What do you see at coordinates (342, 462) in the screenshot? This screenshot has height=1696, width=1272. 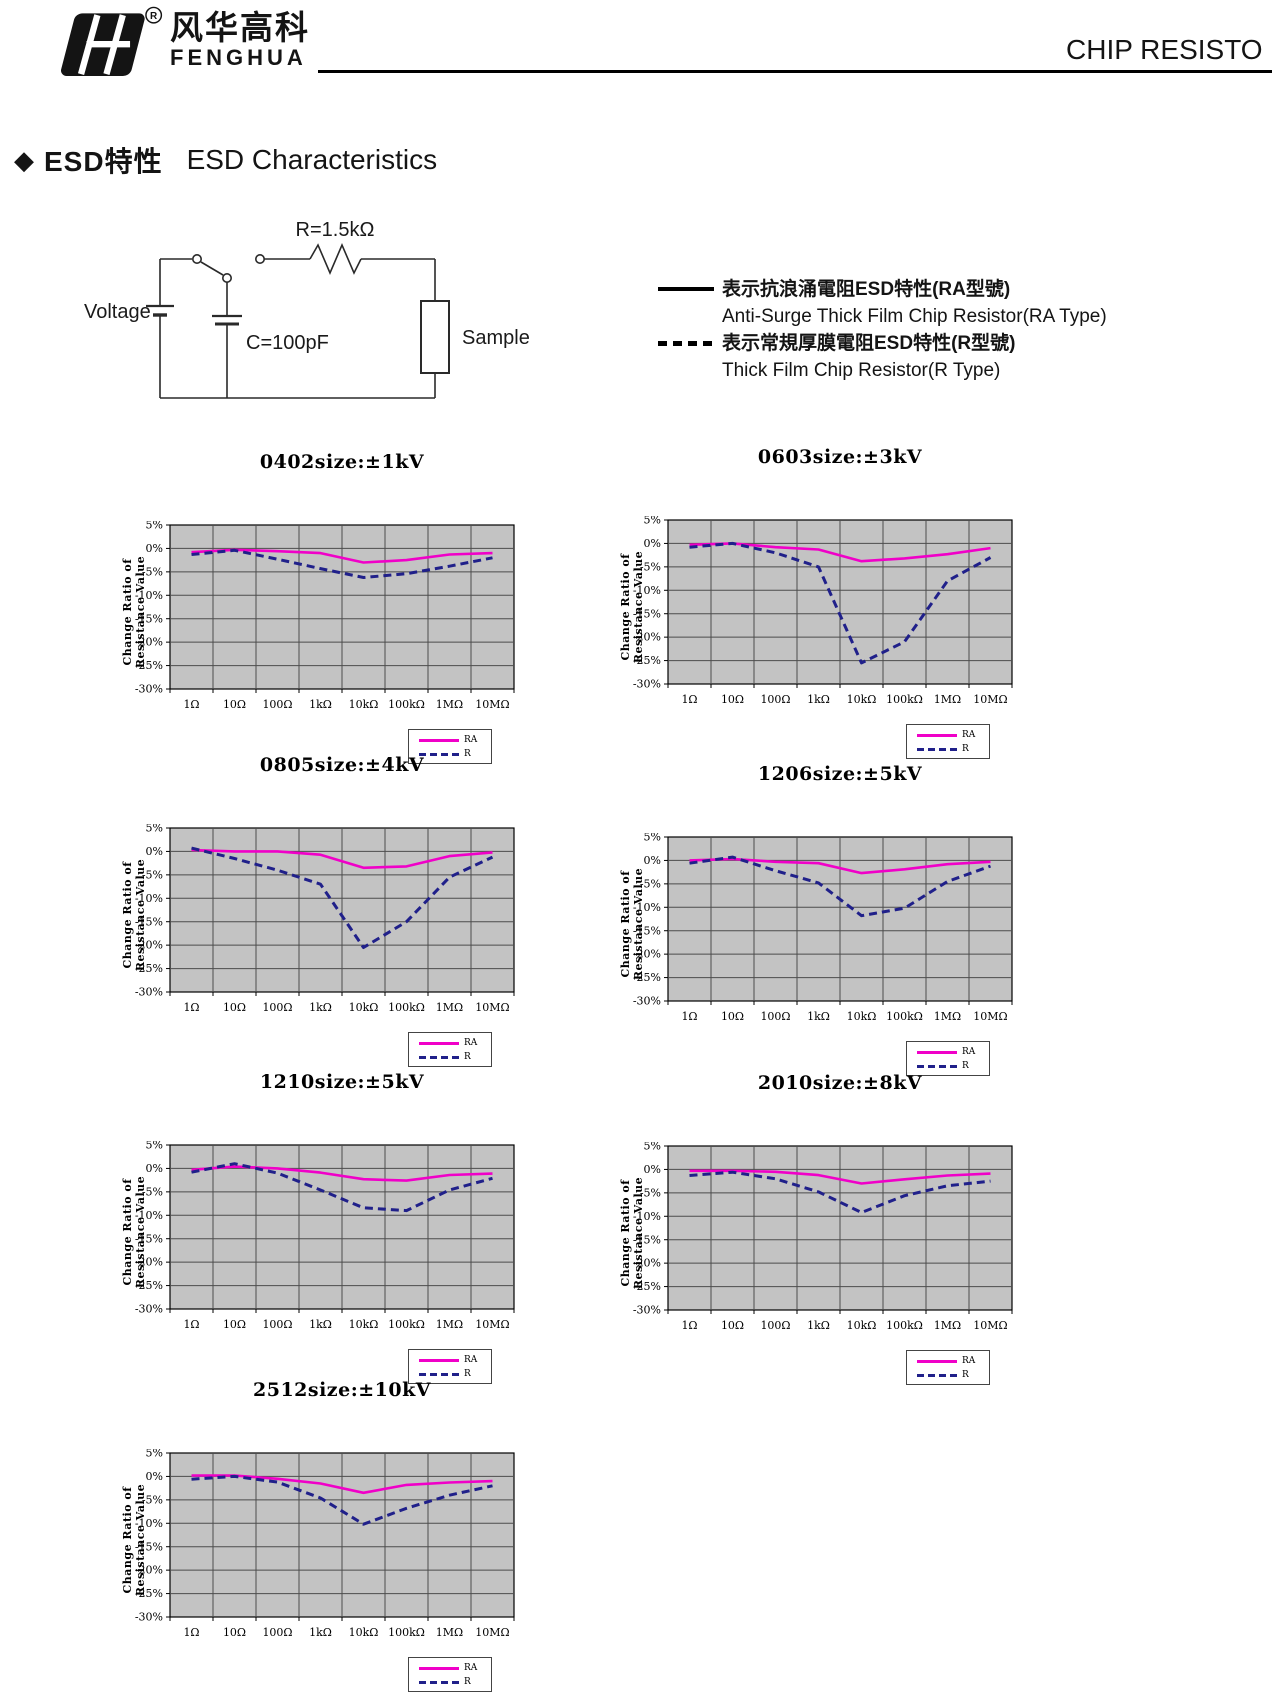 I see `chart-title: 0402size:±1kV` at bounding box center [342, 462].